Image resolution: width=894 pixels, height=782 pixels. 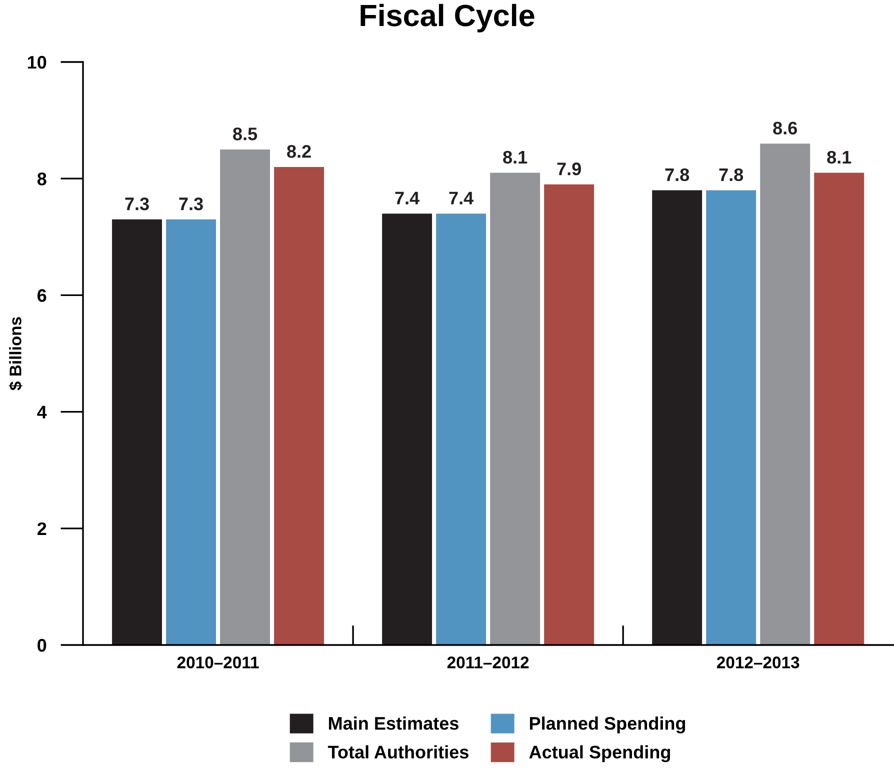 What do you see at coordinates (218, 662) in the screenshot?
I see `x-tick-label: 2010–2011` at bounding box center [218, 662].